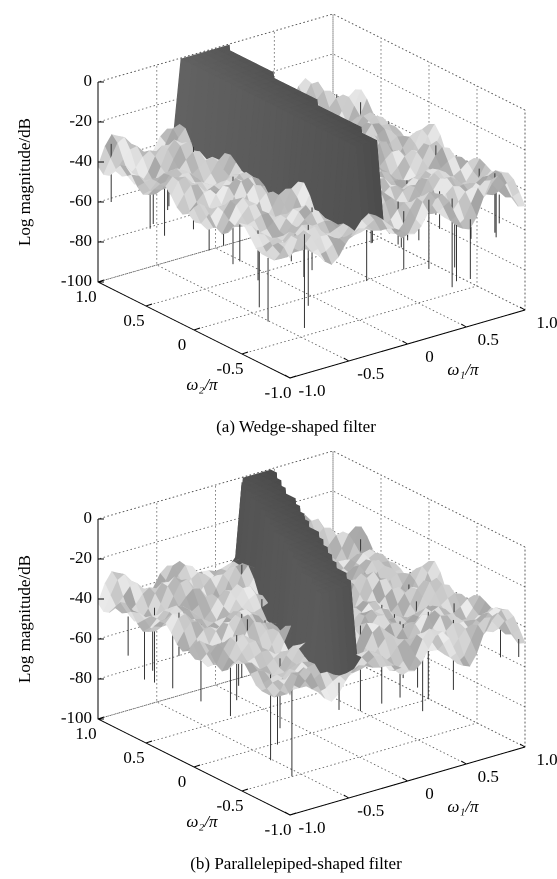 This screenshot has height=879, width=557. I want to click on caption: (b) Parallelepiped-shaped filter, so click(296, 863).